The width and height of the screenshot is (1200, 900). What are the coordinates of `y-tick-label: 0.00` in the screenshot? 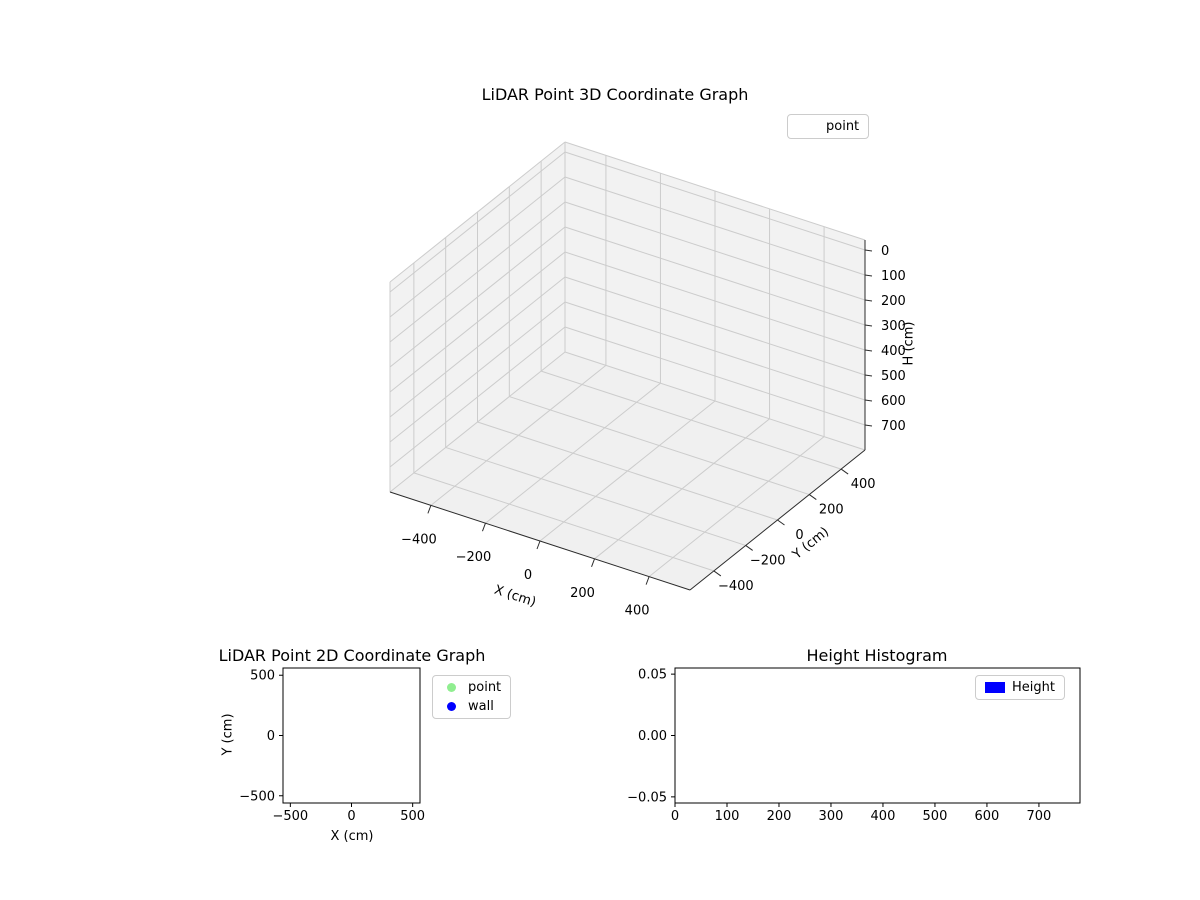 It's located at (652, 736).